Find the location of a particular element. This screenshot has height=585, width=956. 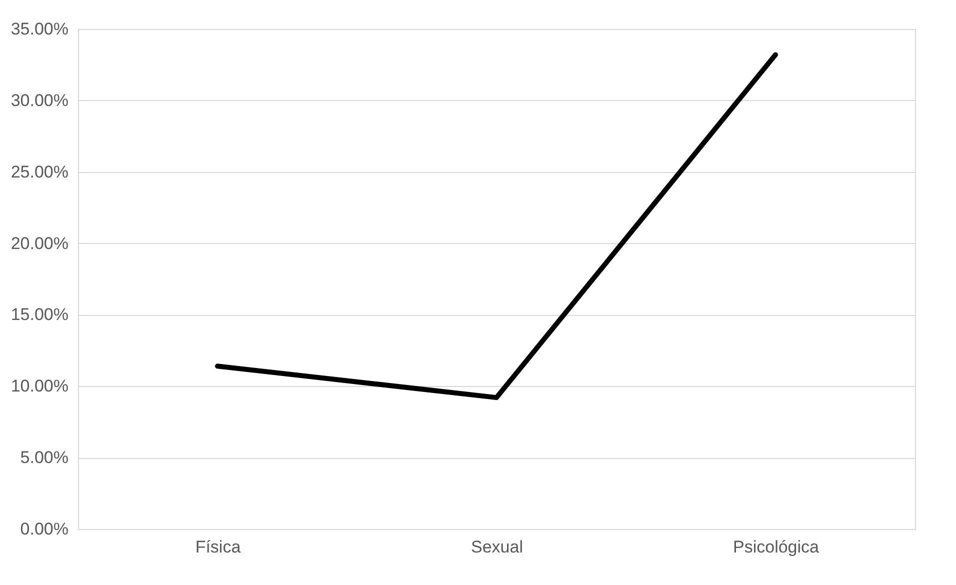

y-tick-label: 5.00% is located at coordinates (44, 458).